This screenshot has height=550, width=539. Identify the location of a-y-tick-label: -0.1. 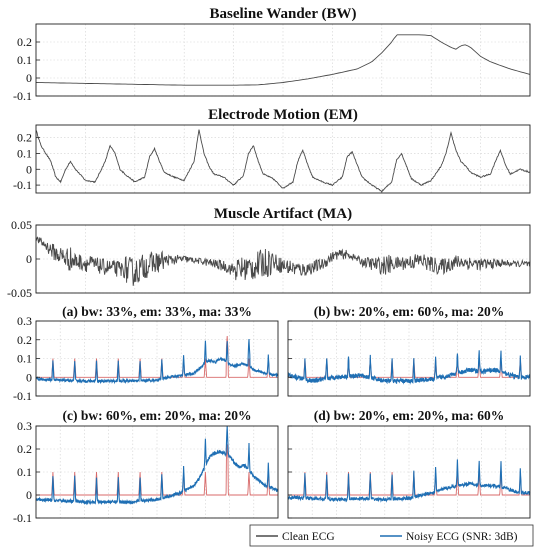
(22, 396).